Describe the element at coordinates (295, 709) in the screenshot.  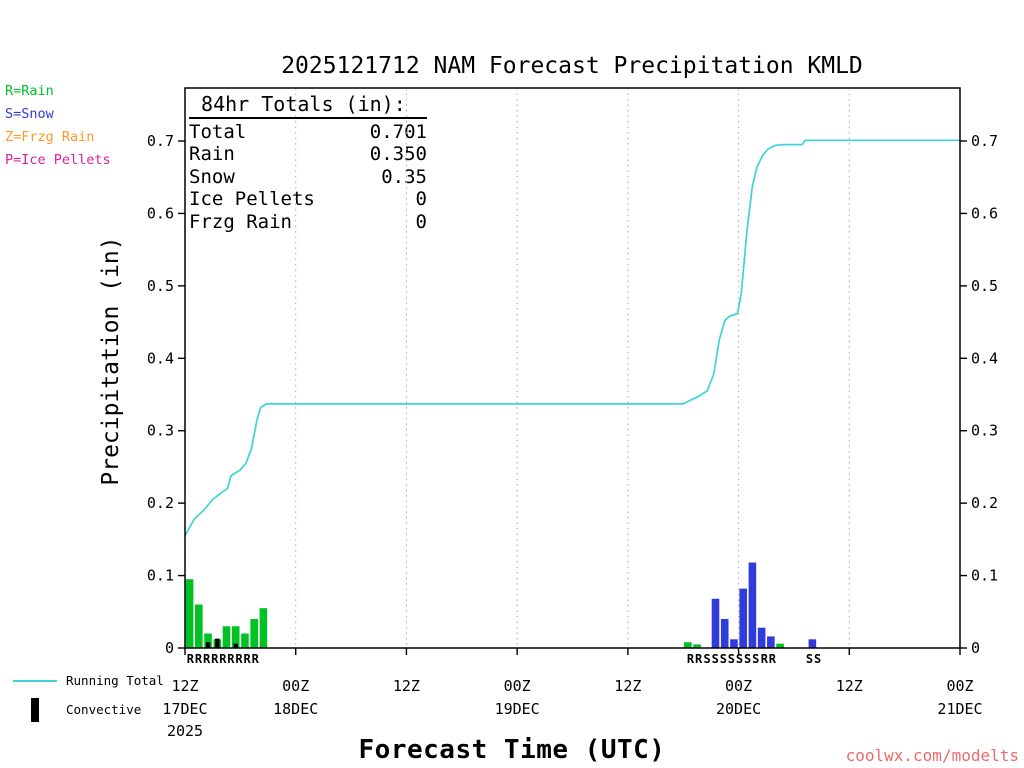
I see `x-date-label: 18DEC` at that location.